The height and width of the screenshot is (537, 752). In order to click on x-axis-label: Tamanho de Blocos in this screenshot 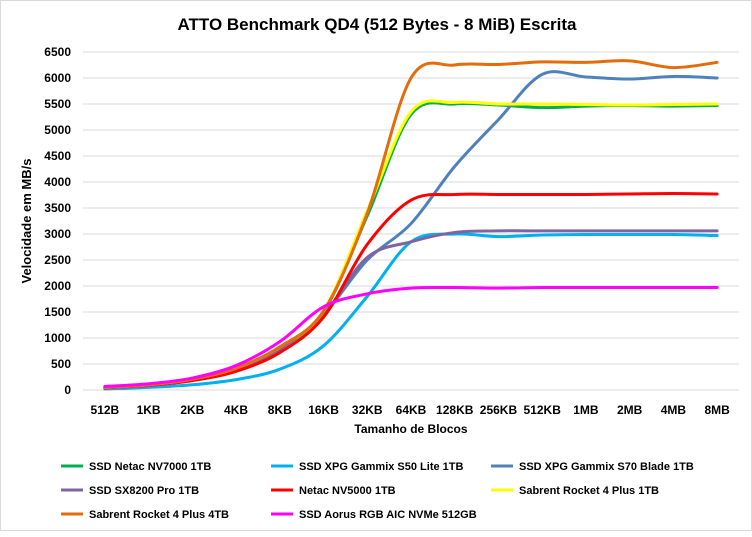, I will do `click(410, 429)`.